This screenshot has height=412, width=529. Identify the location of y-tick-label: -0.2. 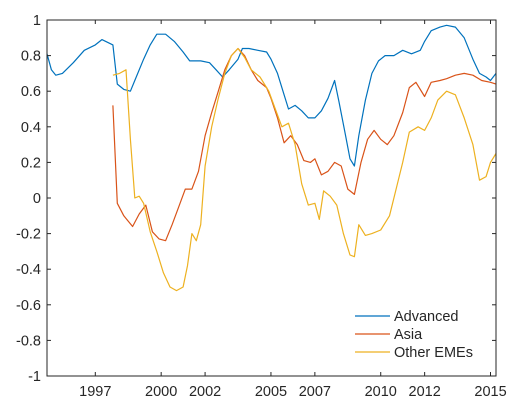
(28, 235).